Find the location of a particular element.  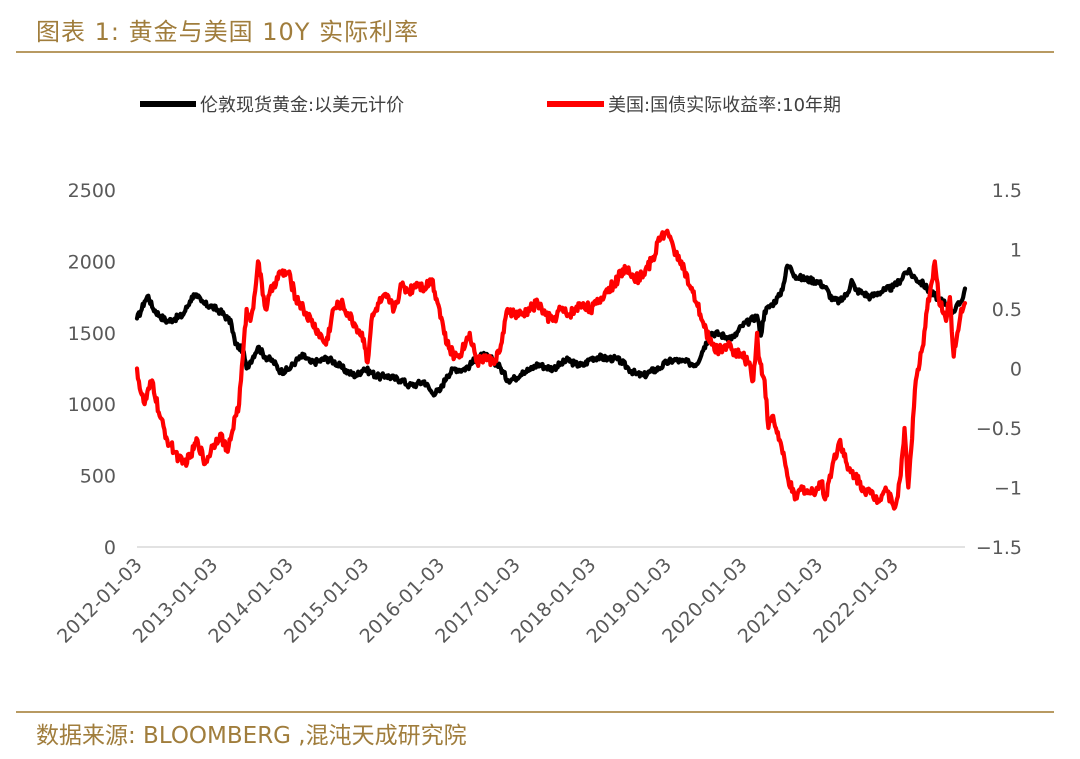

legend-label-gold: 伦敦现货黄金:以美元计价 is located at coordinates (302, 105).